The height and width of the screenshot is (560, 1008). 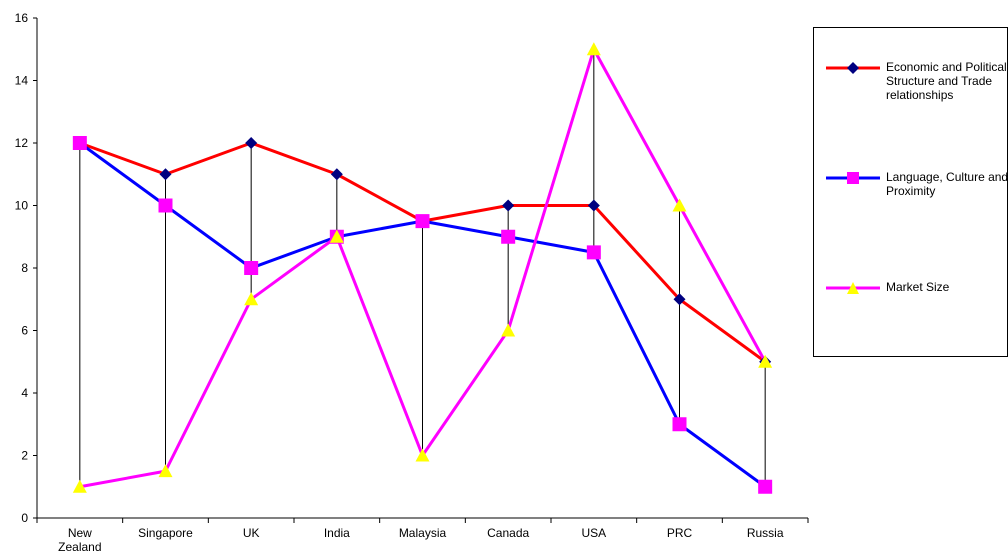 I want to click on legend-swatch-square, so click(x=853, y=178).